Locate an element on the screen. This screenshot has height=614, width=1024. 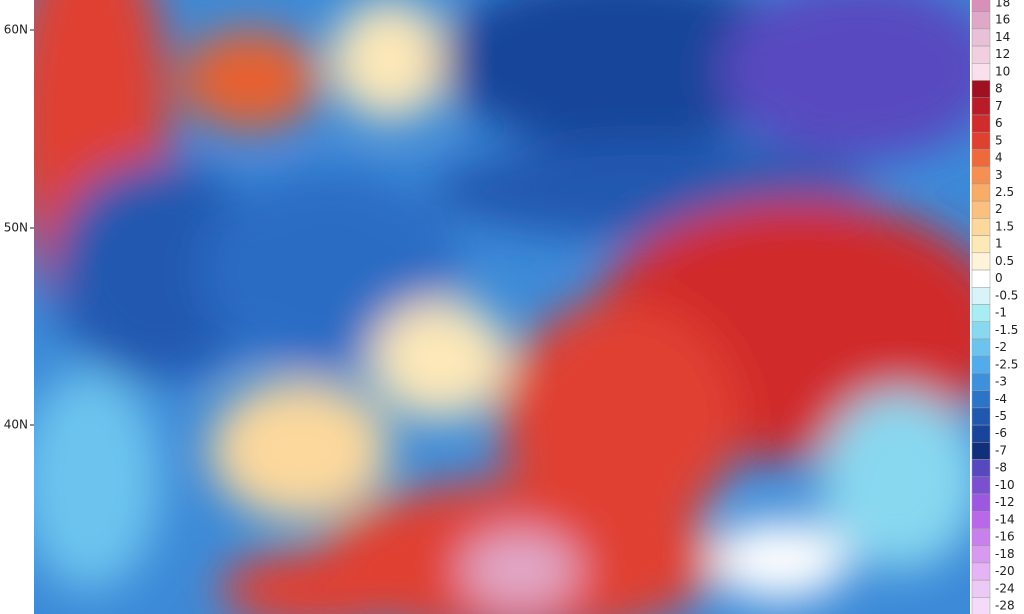
colorbar-label: -3 is located at coordinates (1001, 382).